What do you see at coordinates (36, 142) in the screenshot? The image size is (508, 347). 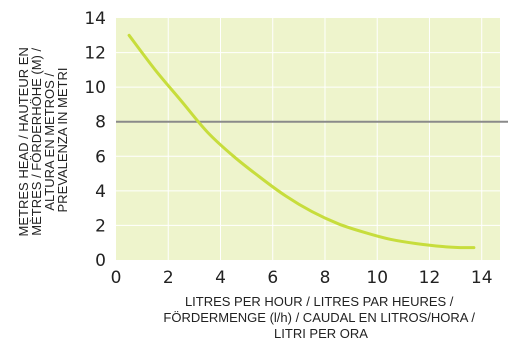 I see `y-axis-title-line: MÈTRES / FÖRDERHÖHE (M) /` at bounding box center [36, 142].